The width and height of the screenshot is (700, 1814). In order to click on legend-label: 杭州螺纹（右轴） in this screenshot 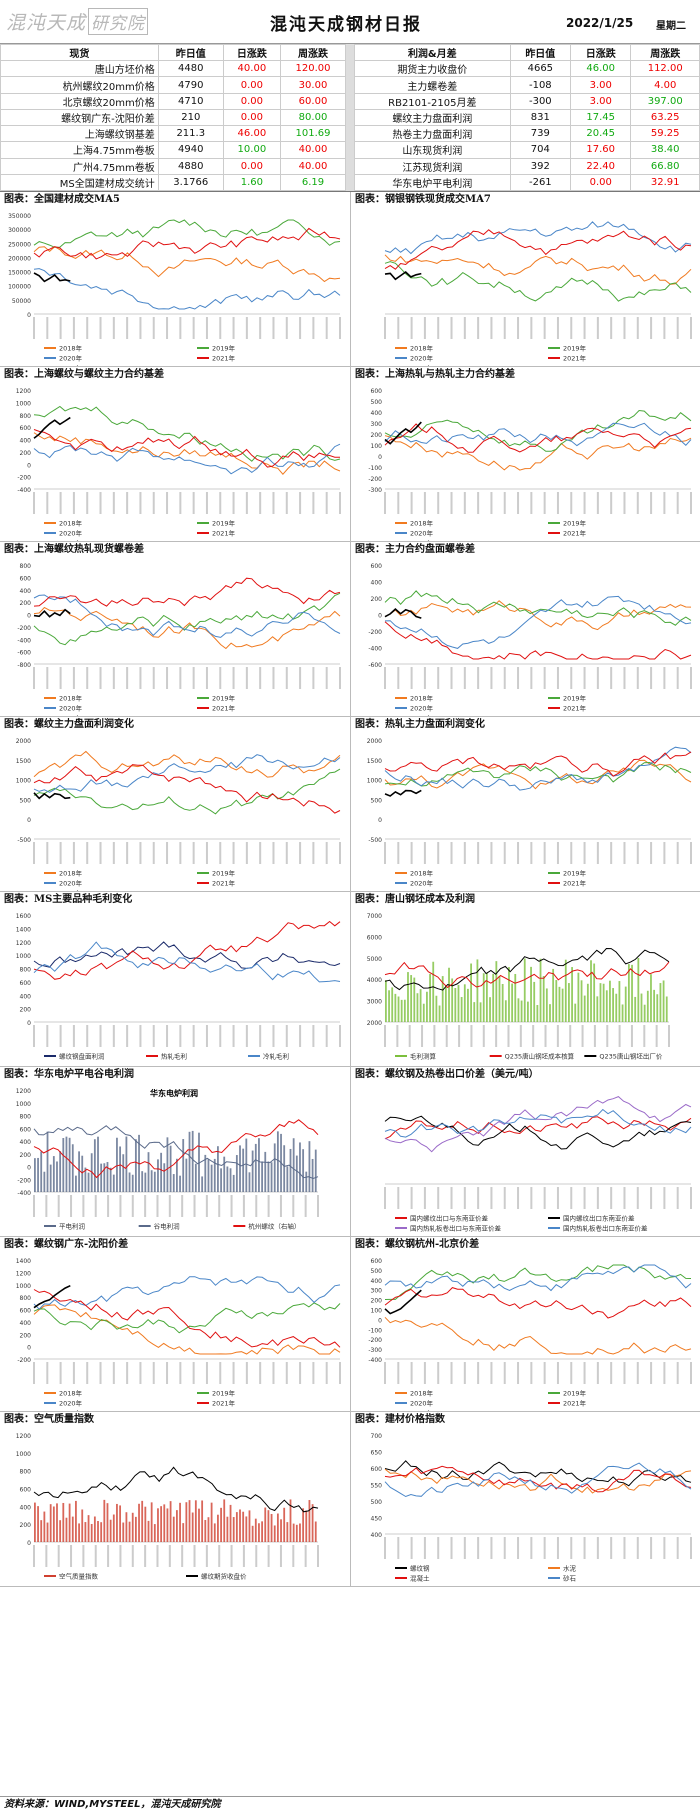, I will do `click(274, 1226)`.